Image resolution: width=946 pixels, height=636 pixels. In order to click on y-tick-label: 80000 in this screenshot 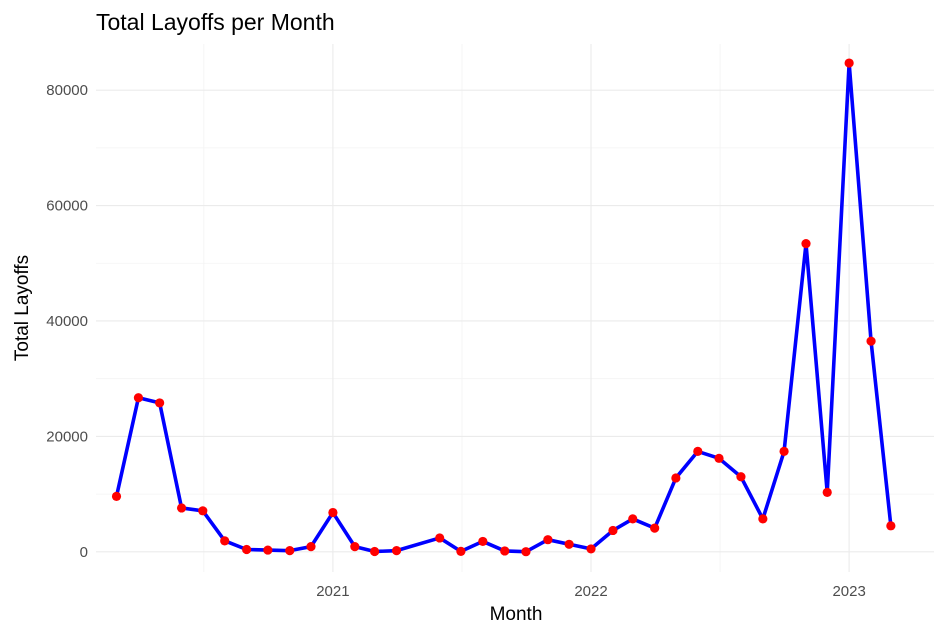, I will do `click(67, 90)`.